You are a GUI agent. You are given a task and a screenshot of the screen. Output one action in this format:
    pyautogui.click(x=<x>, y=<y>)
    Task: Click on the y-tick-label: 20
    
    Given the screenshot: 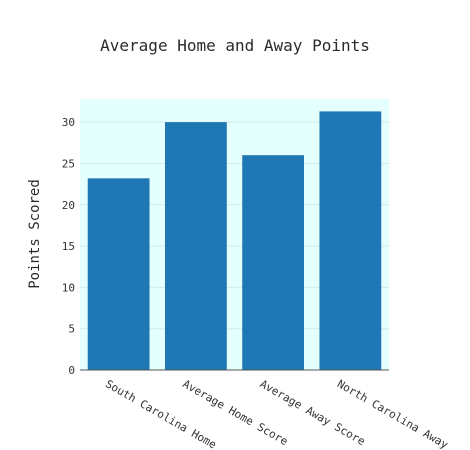 What is the action you would take?
    pyautogui.click(x=68, y=205)
    